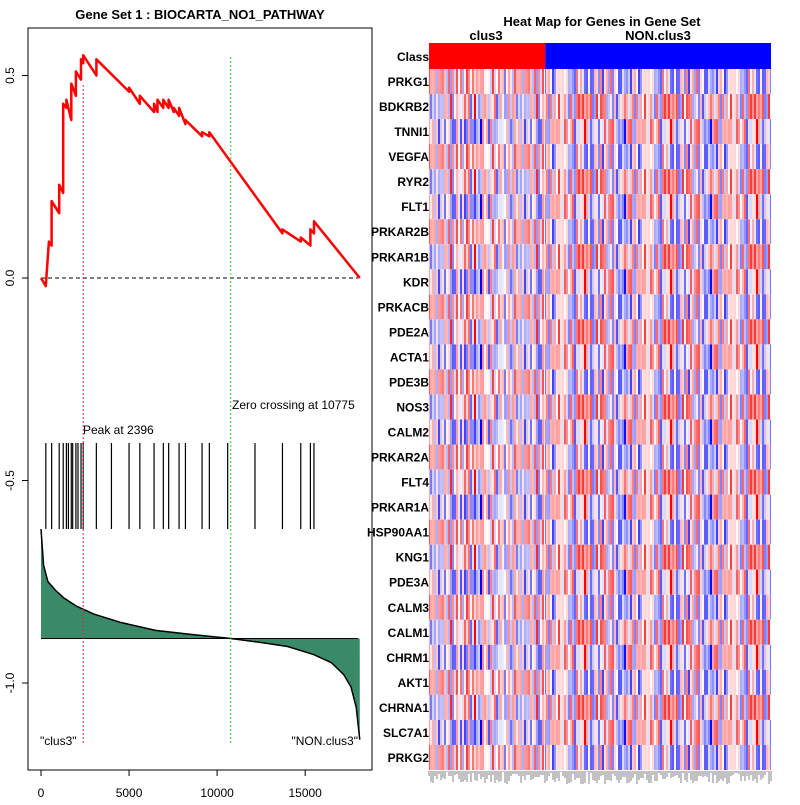 The image size is (800, 805). I want to click on heatmap-row-prkar1b-nonclus3, so click(658, 257).